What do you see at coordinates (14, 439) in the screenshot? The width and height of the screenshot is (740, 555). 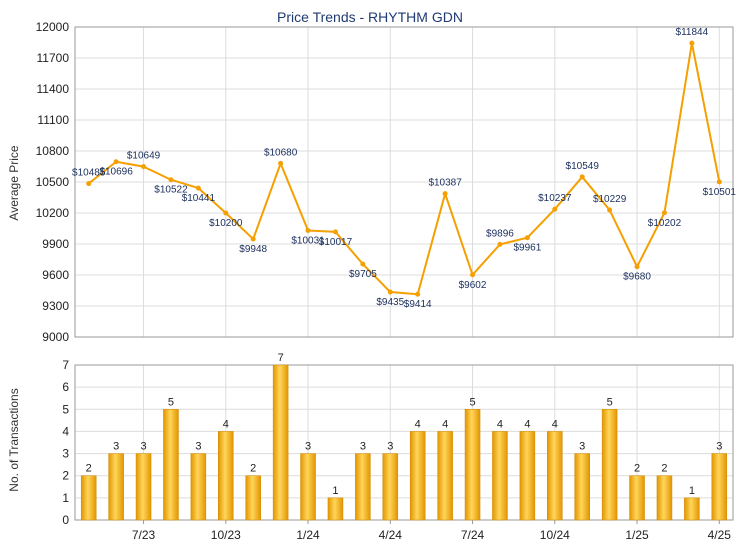 I see `transactions-axis-title: No. of Transactions` at bounding box center [14, 439].